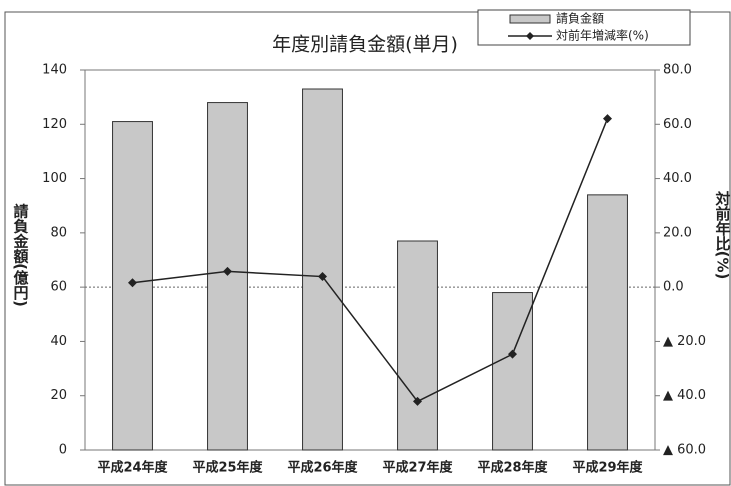 The height and width of the screenshot is (486, 731). Describe the element at coordinates (227, 468) in the screenshot. I see `x-tick-label: 平成25年度` at that location.